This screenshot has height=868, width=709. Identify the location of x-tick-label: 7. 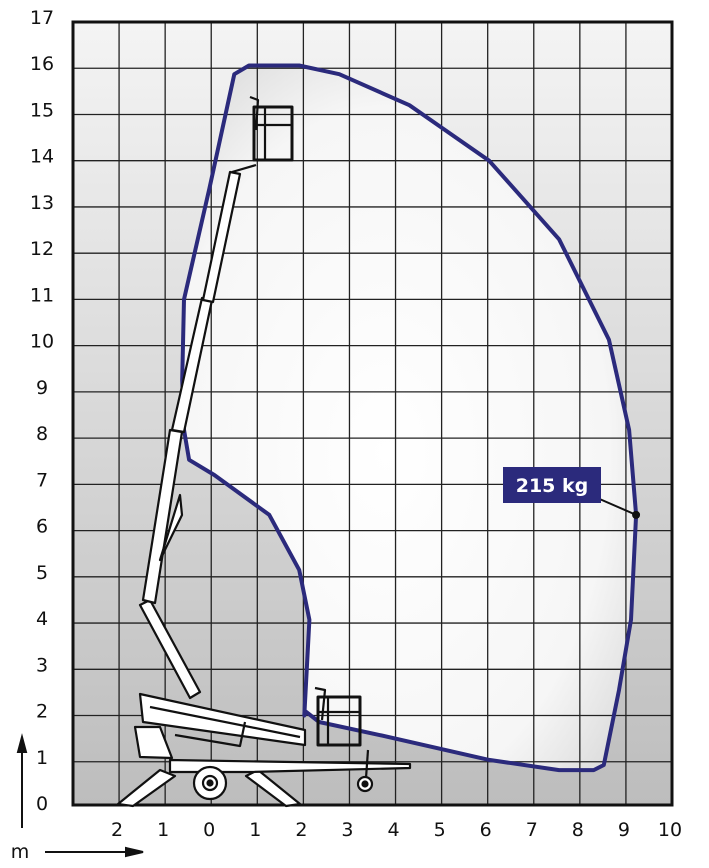
(532, 830).